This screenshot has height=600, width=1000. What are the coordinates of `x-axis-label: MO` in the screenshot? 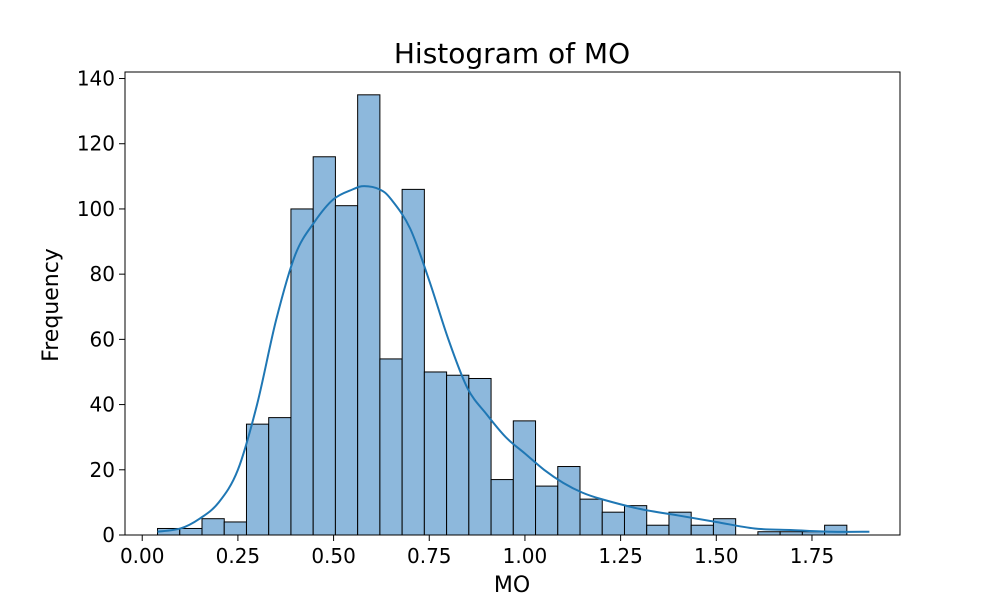 It's located at (512, 585).